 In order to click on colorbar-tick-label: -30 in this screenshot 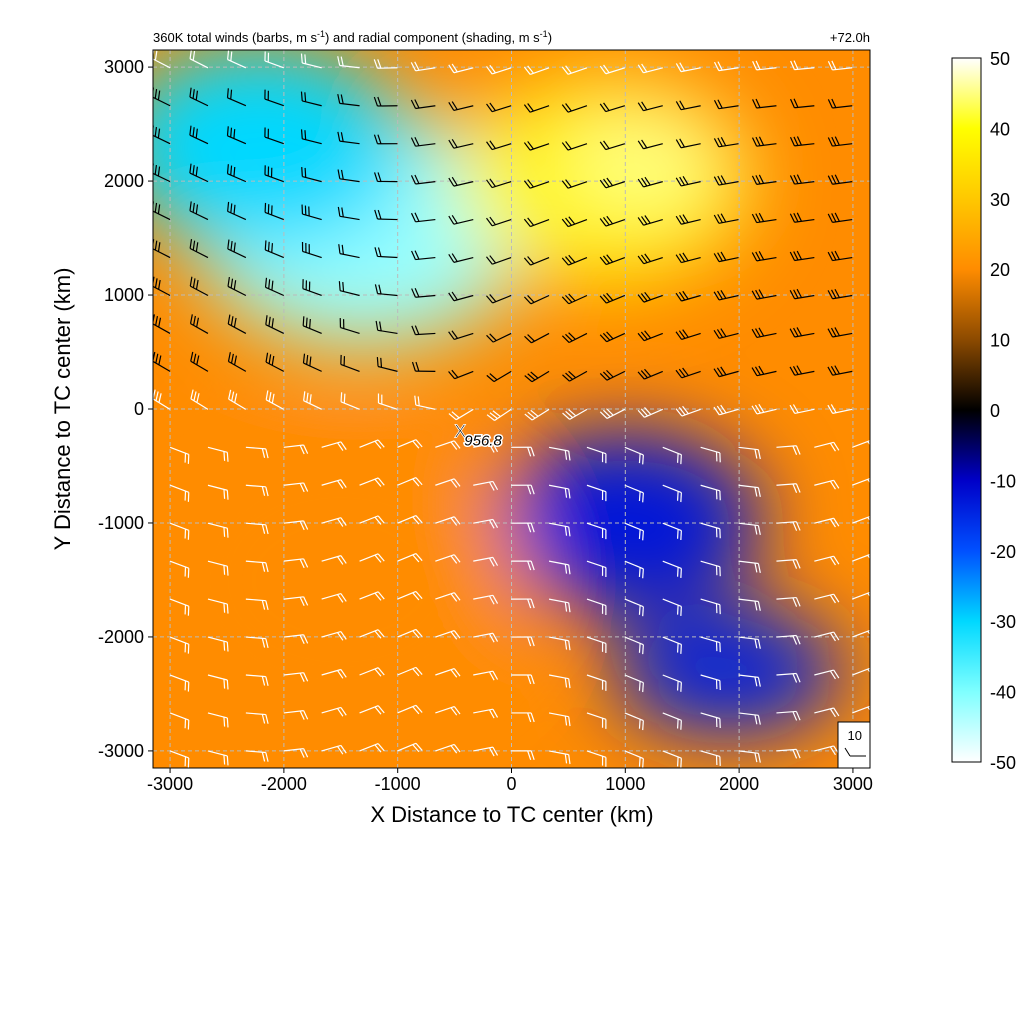, I will do `click(1003, 622)`.